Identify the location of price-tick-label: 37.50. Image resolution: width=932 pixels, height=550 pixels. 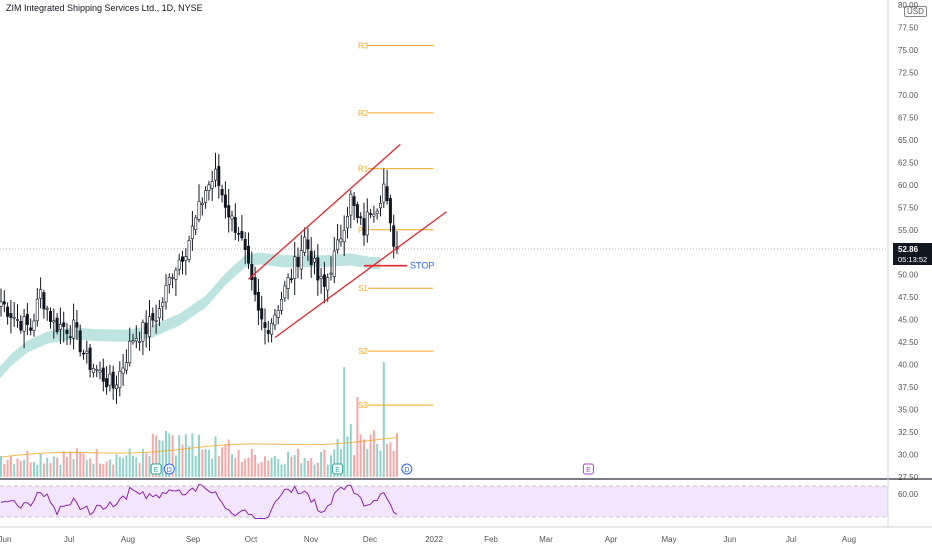
(908, 387).